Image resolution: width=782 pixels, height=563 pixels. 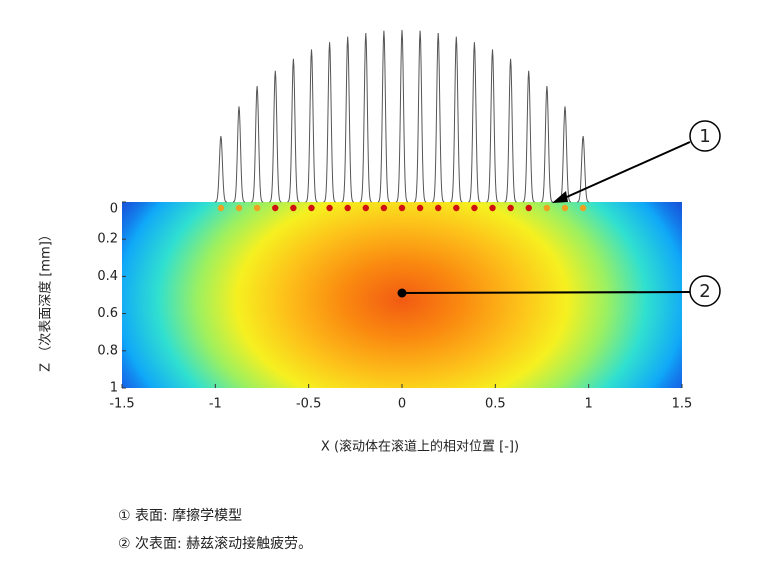 I want to click on x-tick-label: 0, so click(x=402, y=404).